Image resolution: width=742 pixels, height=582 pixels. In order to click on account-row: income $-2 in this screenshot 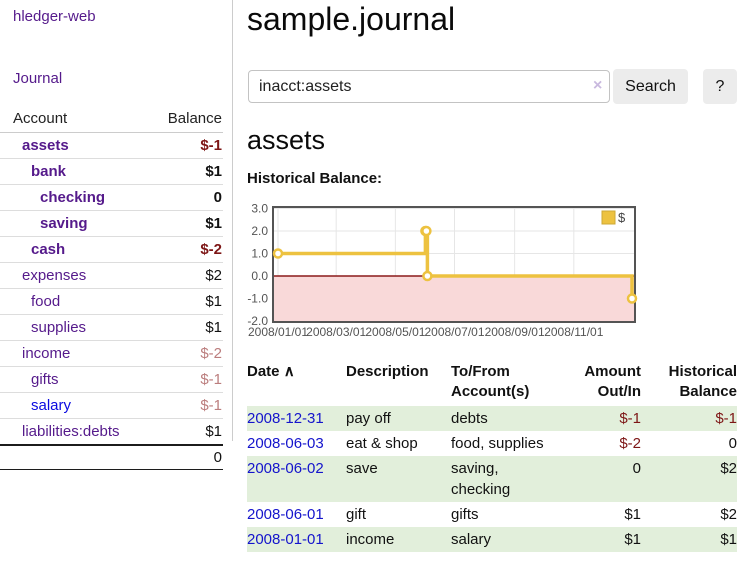, I will do `click(111, 354)`.